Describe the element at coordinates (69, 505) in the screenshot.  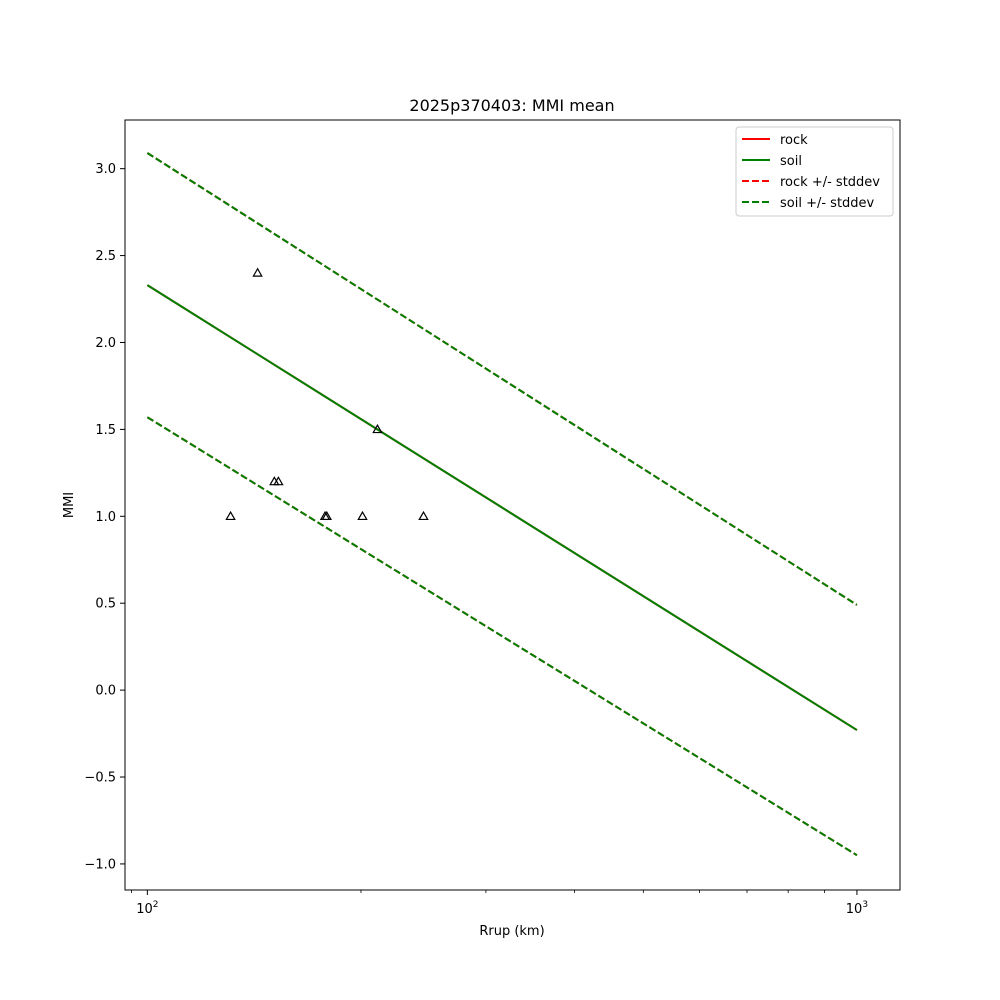
I see `y-axis-label: MMI` at that location.